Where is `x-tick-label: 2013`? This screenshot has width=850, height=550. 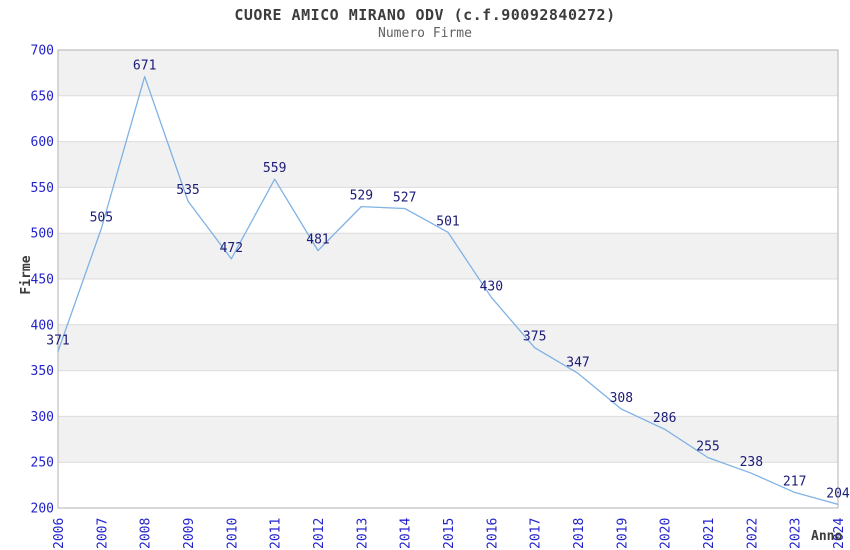
x-tick-label: 2013 is located at coordinates (362, 533).